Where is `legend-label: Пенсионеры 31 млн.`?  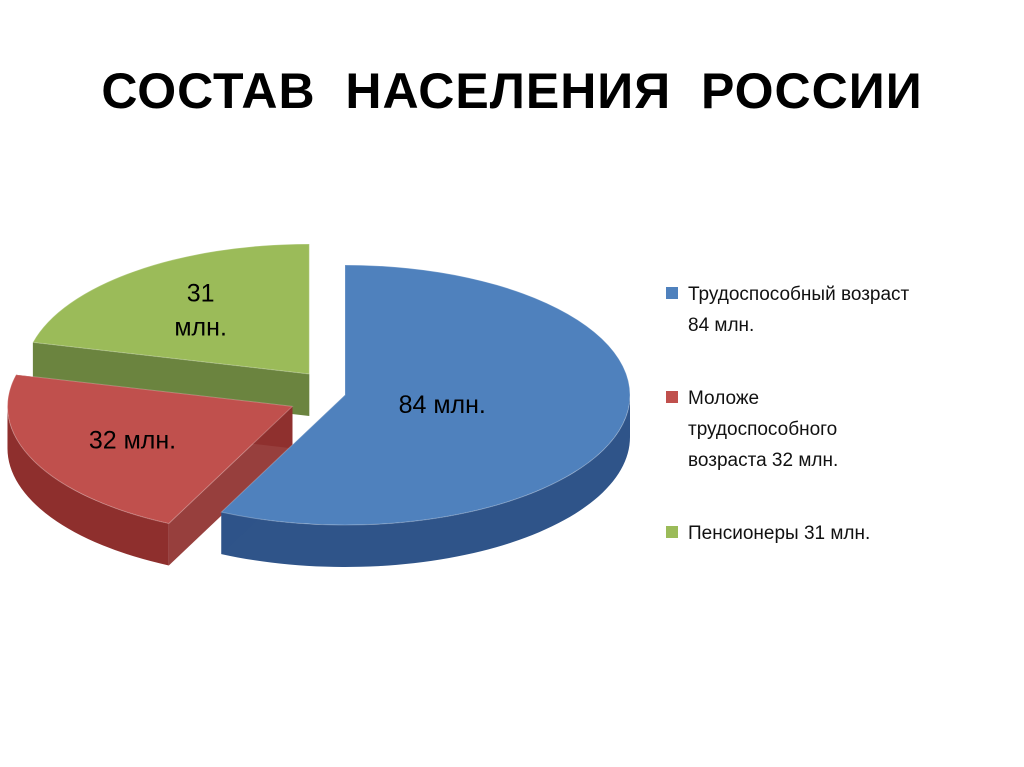 legend-label: Пенсионеры 31 млн. is located at coordinates (779, 533).